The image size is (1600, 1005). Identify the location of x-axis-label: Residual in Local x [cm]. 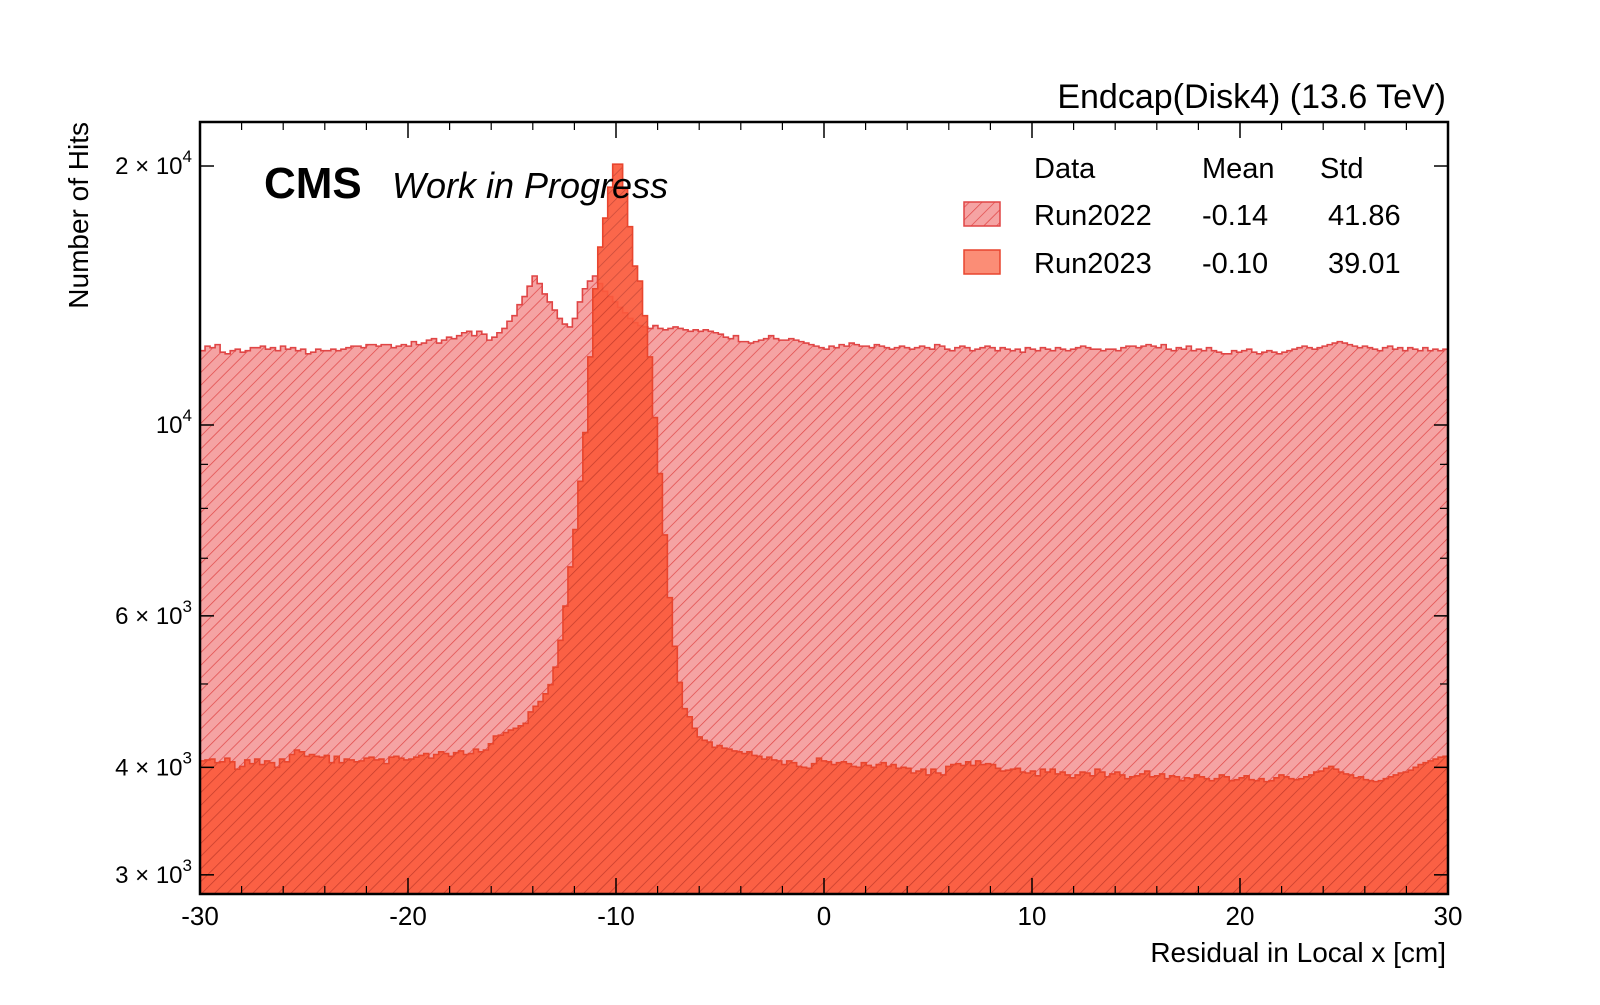
(1298, 952).